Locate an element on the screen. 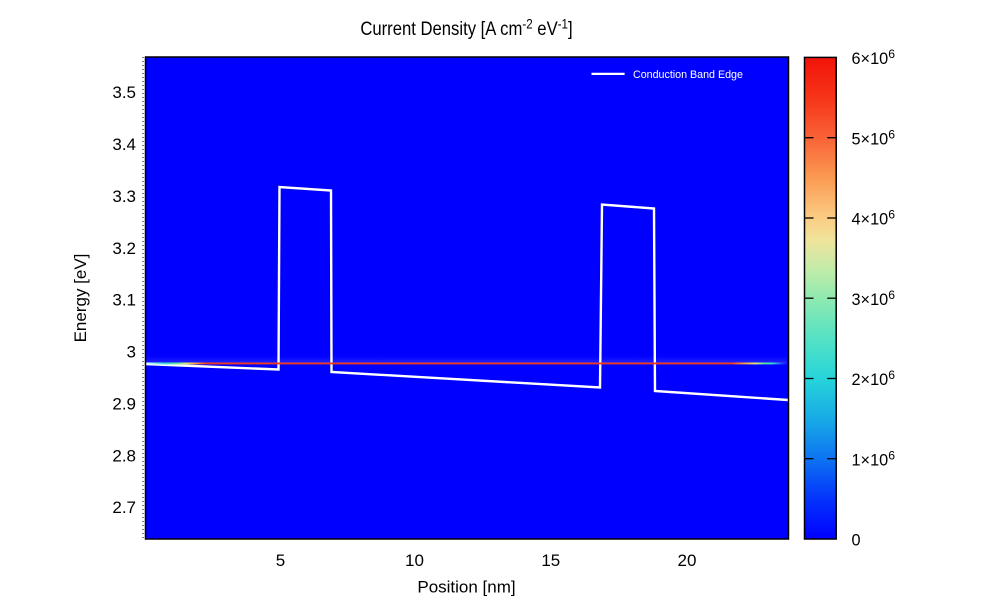 The image size is (1000, 600). svg-text: 2.9 is located at coordinates (124, 403).